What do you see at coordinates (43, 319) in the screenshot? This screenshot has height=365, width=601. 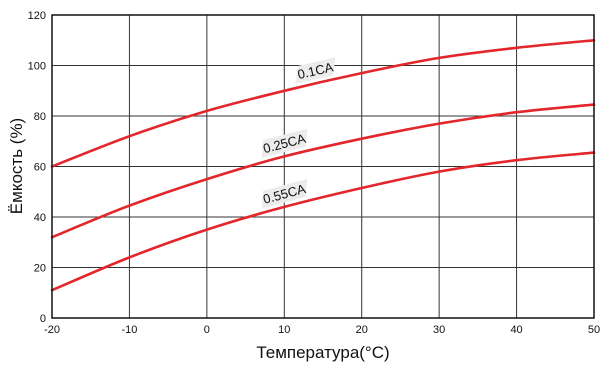 I see `y-tick-label: 0` at bounding box center [43, 319].